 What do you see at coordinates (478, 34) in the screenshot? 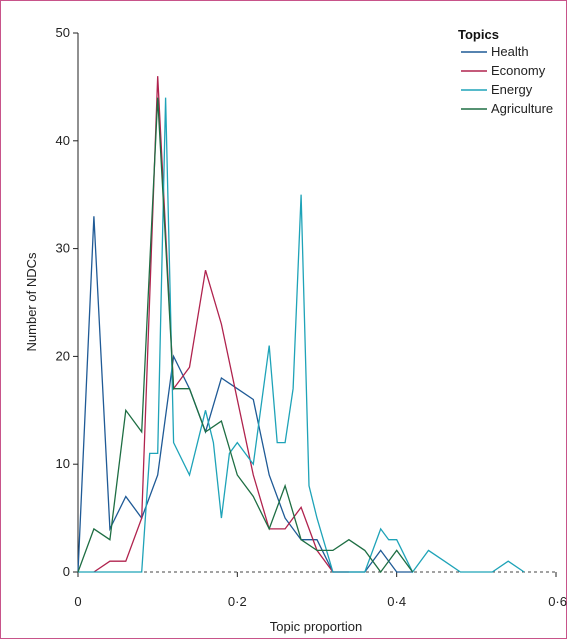
I see `legend-title: Topics` at bounding box center [478, 34].